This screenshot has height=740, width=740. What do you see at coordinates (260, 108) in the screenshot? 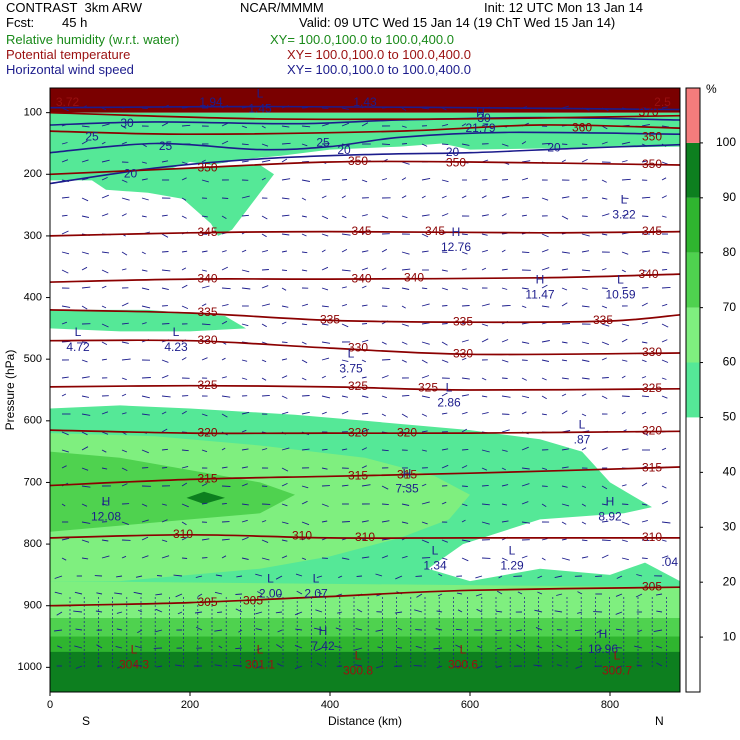
I see `extremum-value: 1.45` at bounding box center [260, 108].